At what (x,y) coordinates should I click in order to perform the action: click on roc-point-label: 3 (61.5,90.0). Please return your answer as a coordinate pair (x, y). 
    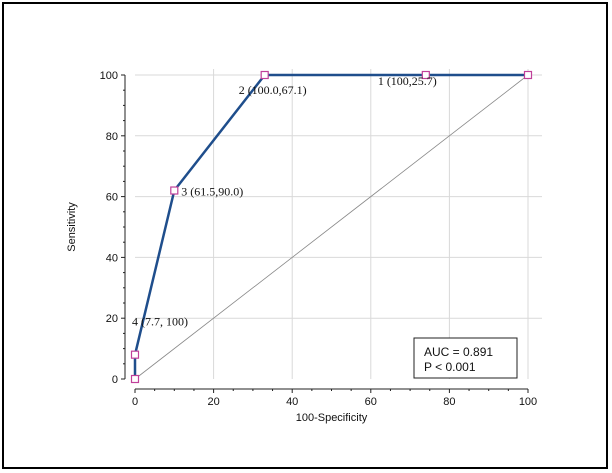
    Looking at the image, I should click on (212, 192).